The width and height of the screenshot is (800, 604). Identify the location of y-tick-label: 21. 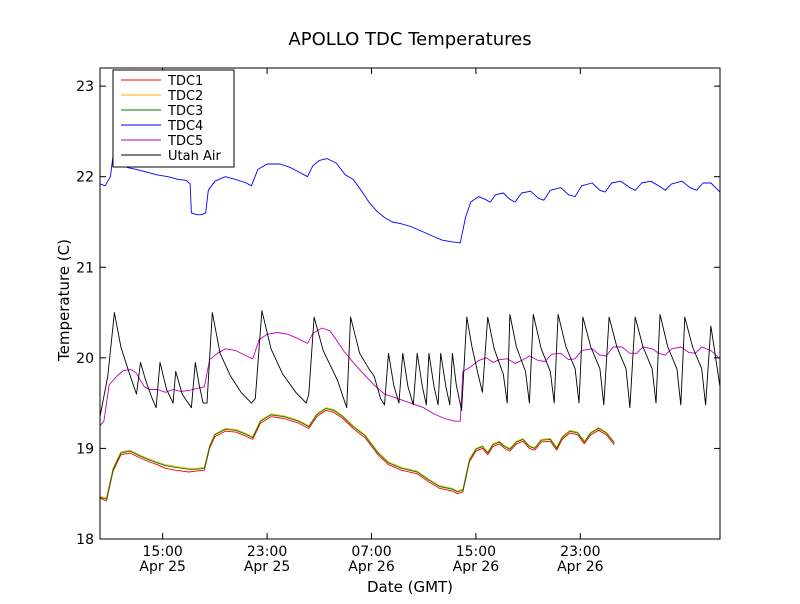
(85, 268).